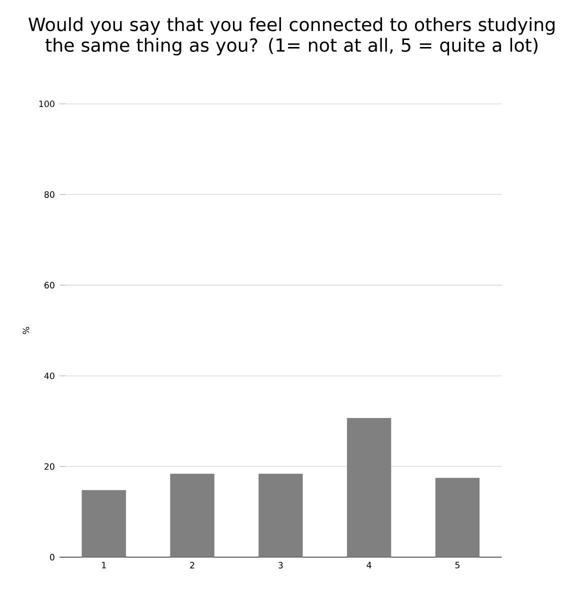 The height and width of the screenshot is (615, 584). Describe the element at coordinates (291, 36) in the screenshot. I see `chart-title: Would you say that you feel connected to others studying the same thing as you? (1= not at all, 5 = quite a lot)` at that location.